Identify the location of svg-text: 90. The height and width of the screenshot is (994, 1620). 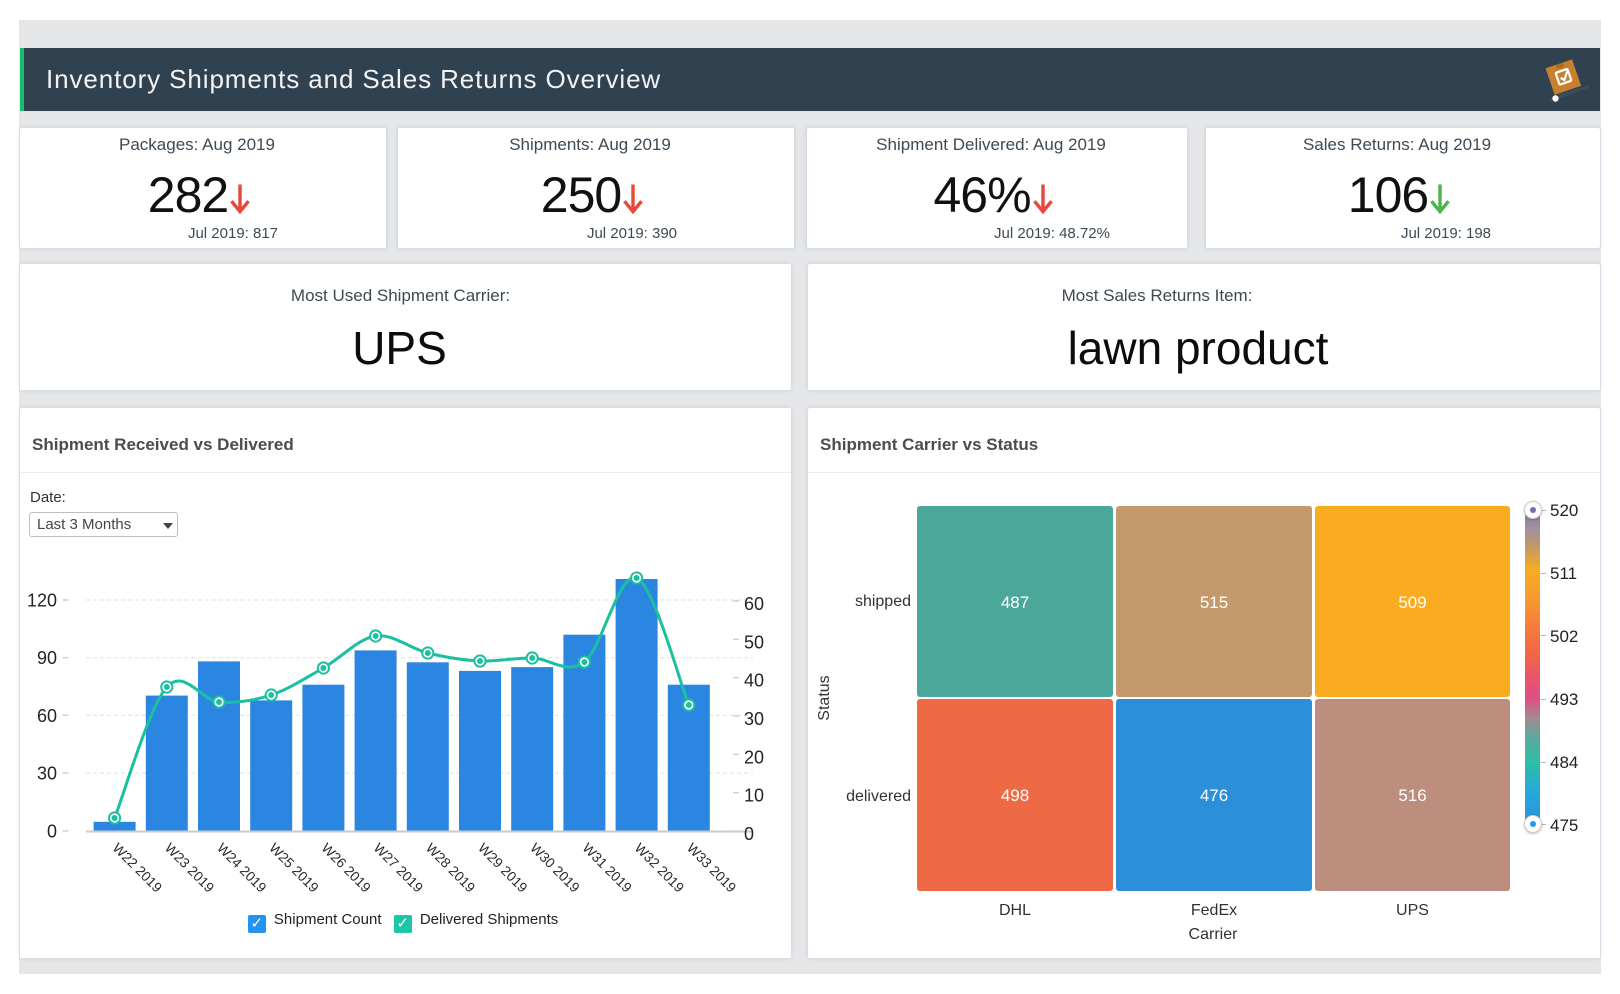
(47, 658).